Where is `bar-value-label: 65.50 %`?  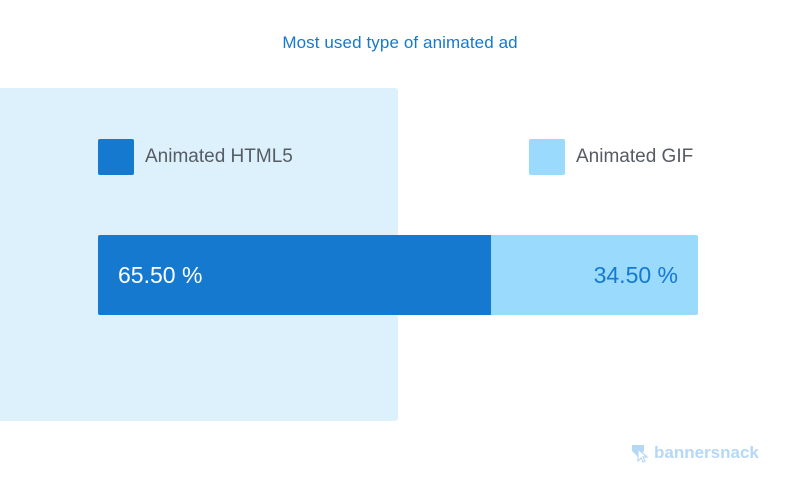 bar-value-label: 65.50 % is located at coordinates (160, 274).